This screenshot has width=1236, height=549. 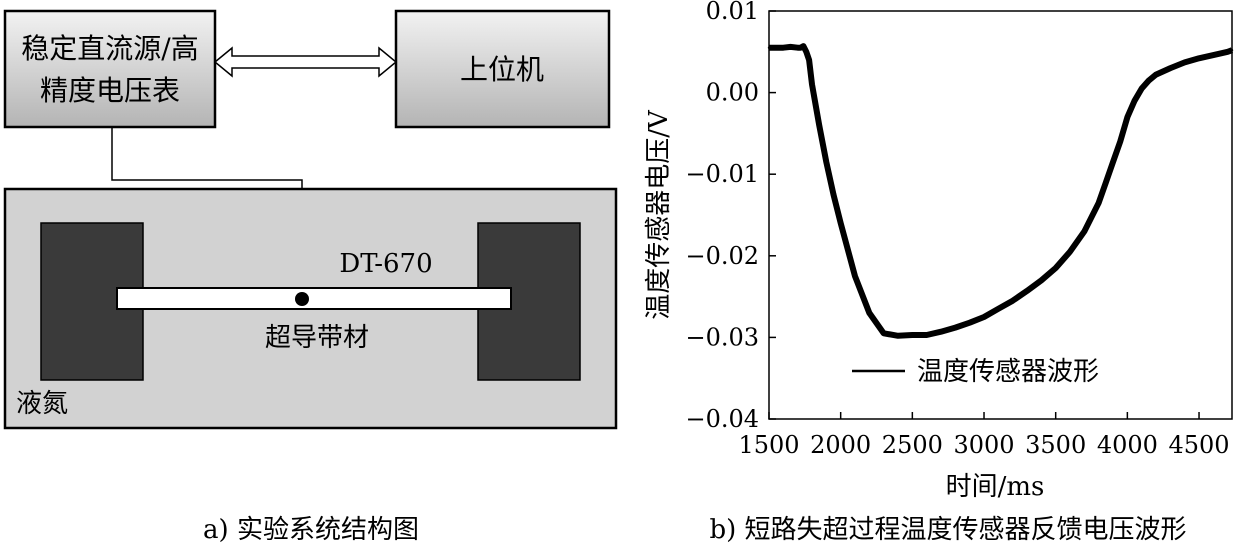 I want to click on x-tick-label: 4000, so click(x=1127, y=445).